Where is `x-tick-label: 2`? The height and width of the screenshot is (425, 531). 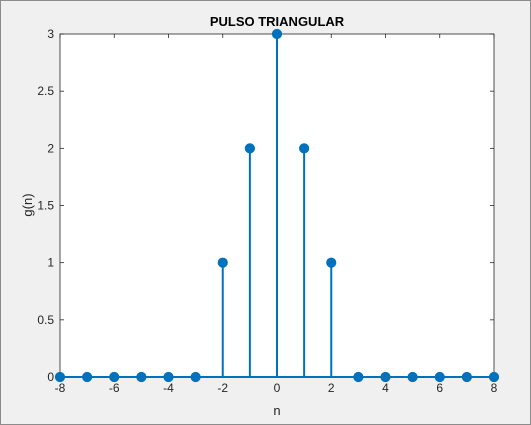
x-tick-label: 2 is located at coordinates (331, 388).